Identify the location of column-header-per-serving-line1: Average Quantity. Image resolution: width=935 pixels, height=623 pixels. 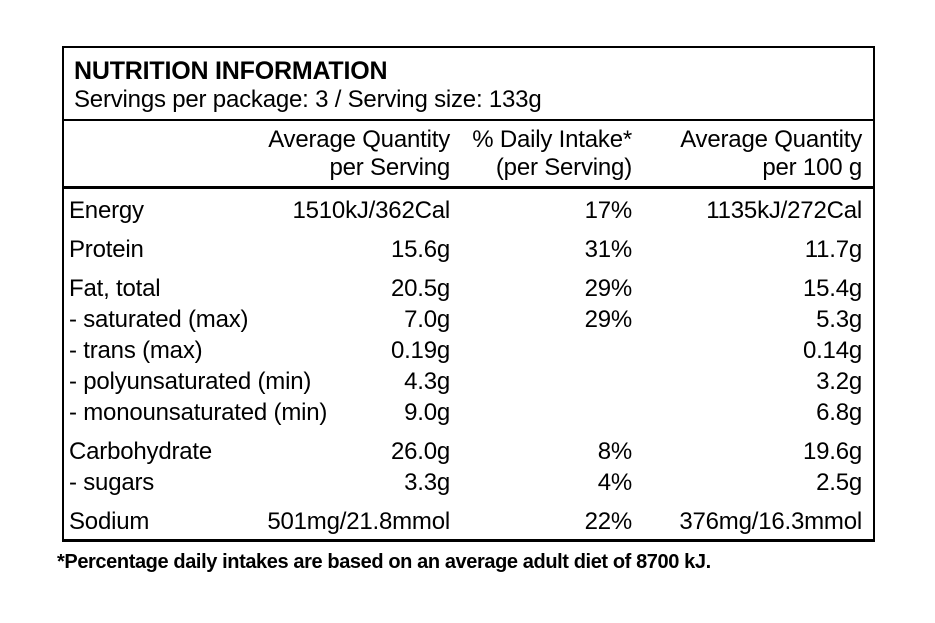
(359, 139).